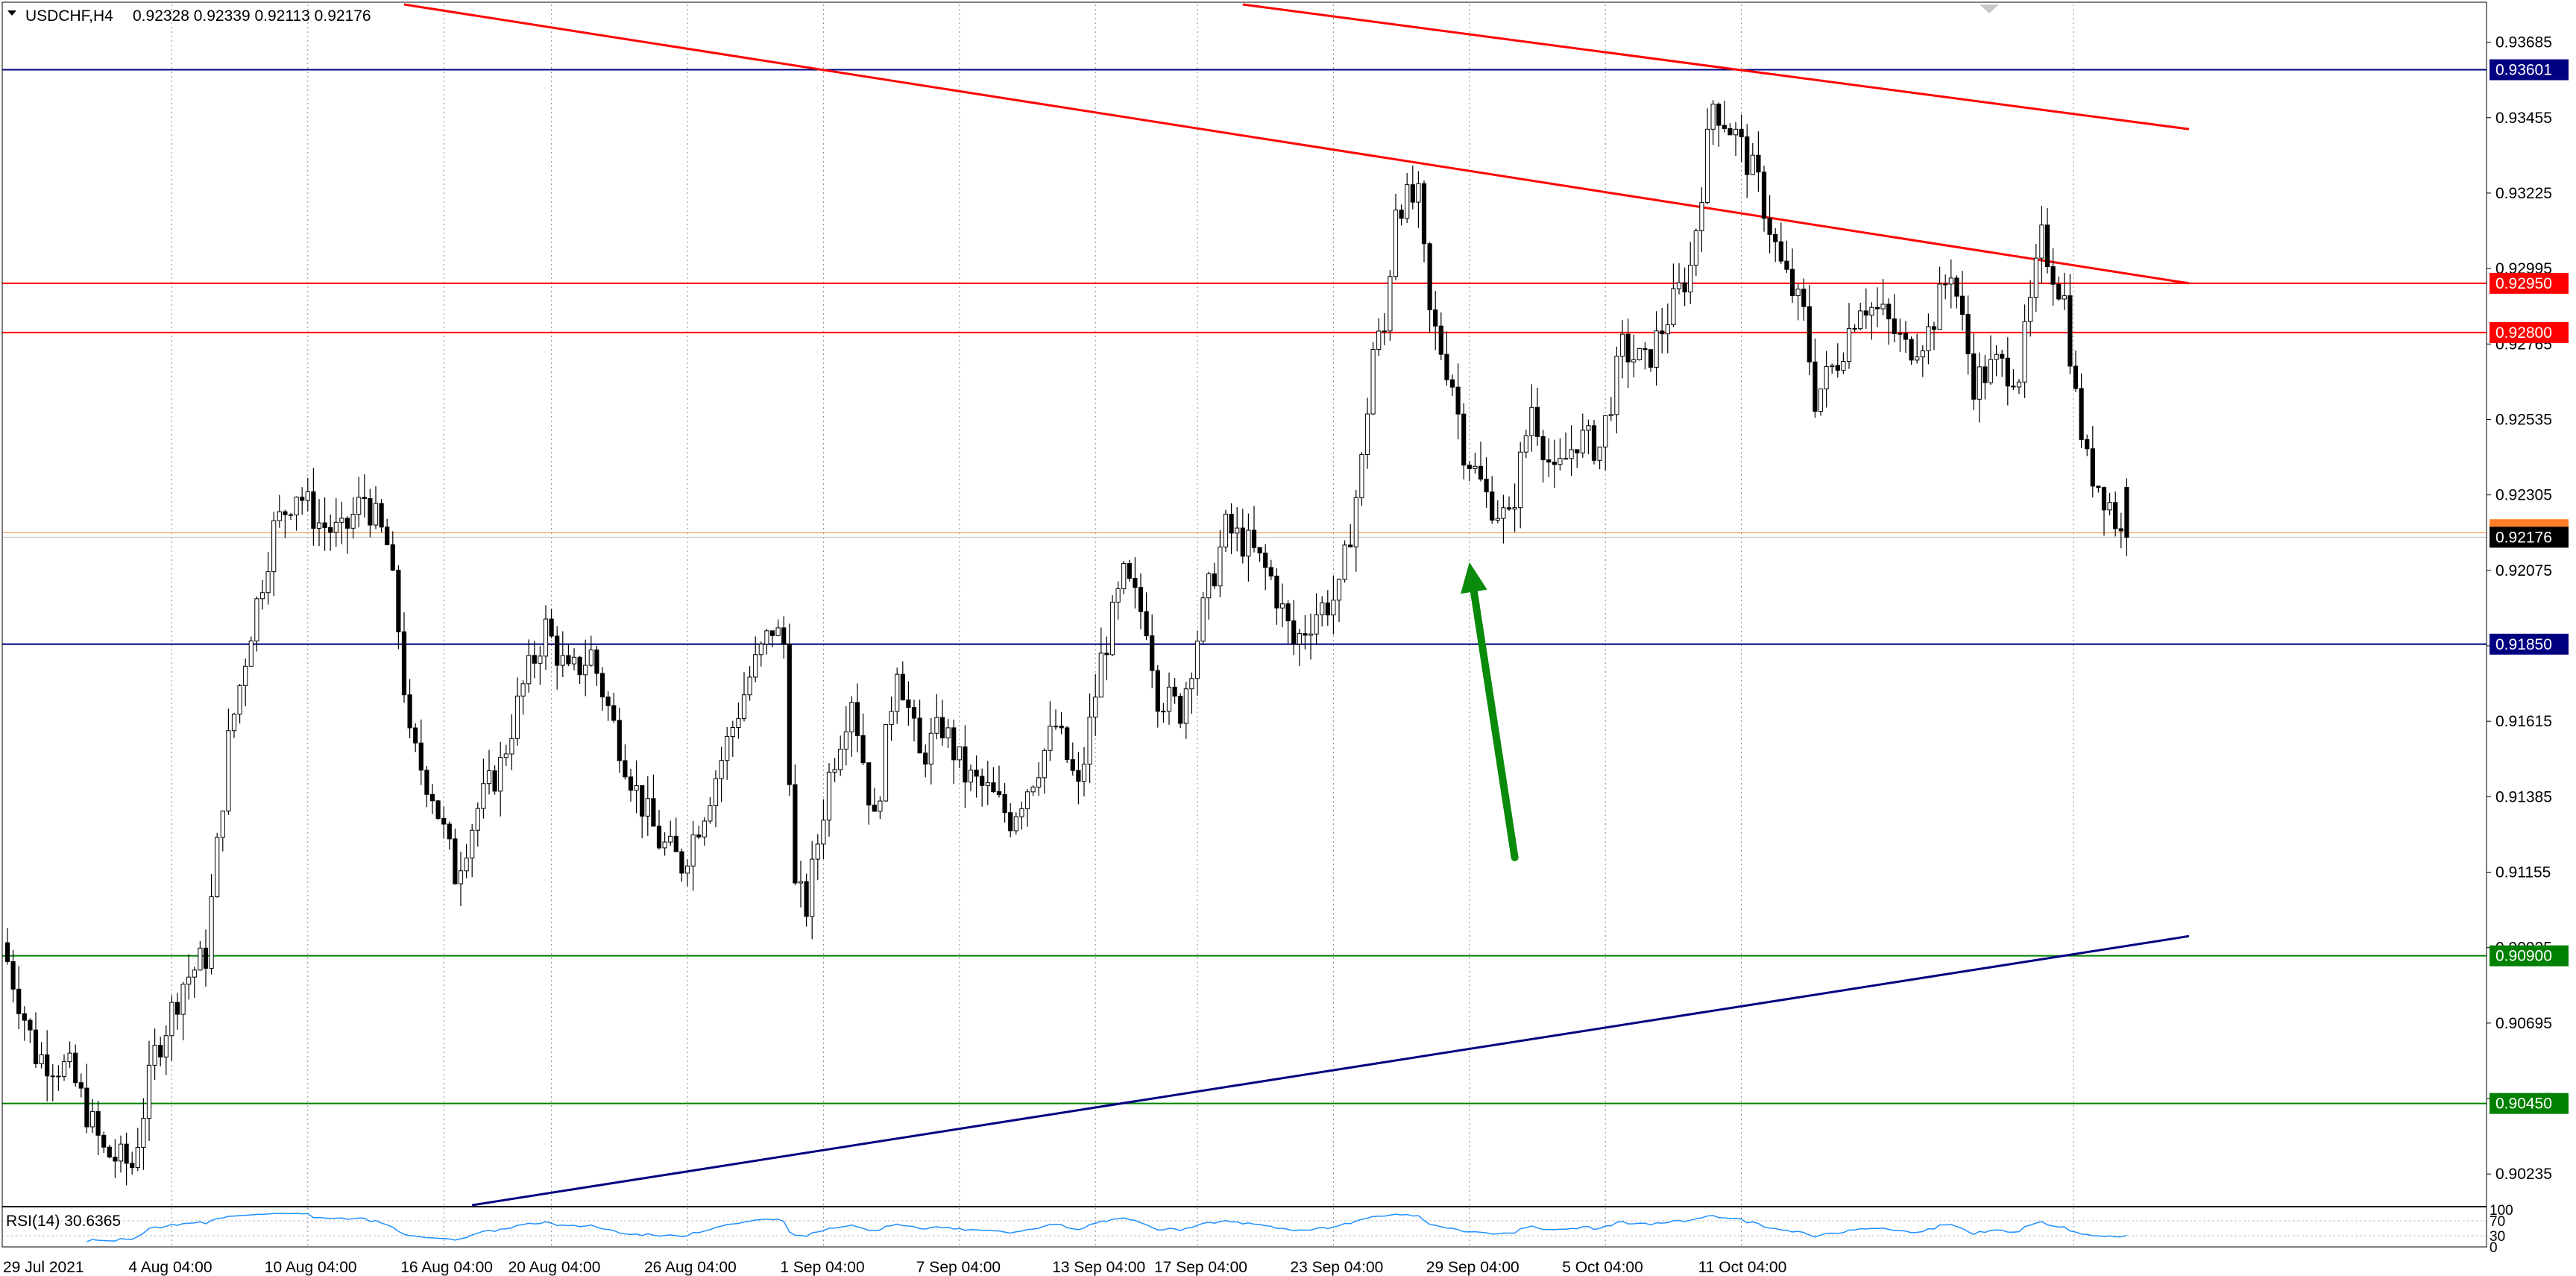  What do you see at coordinates (2523, 1174) in the screenshot?
I see `price-axis-label: 0.90235` at bounding box center [2523, 1174].